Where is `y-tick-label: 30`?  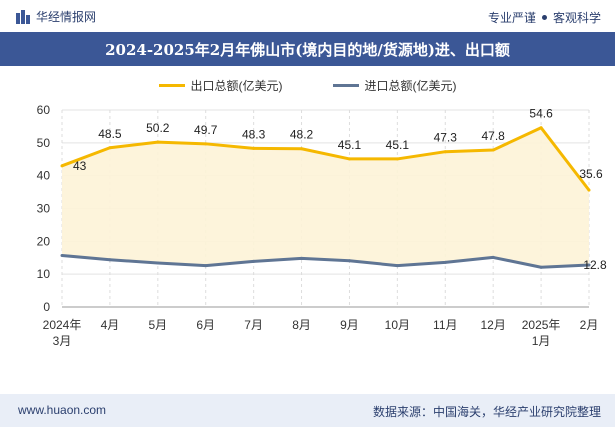
y-tick-label: 30 is located at coordinates (44, 209).